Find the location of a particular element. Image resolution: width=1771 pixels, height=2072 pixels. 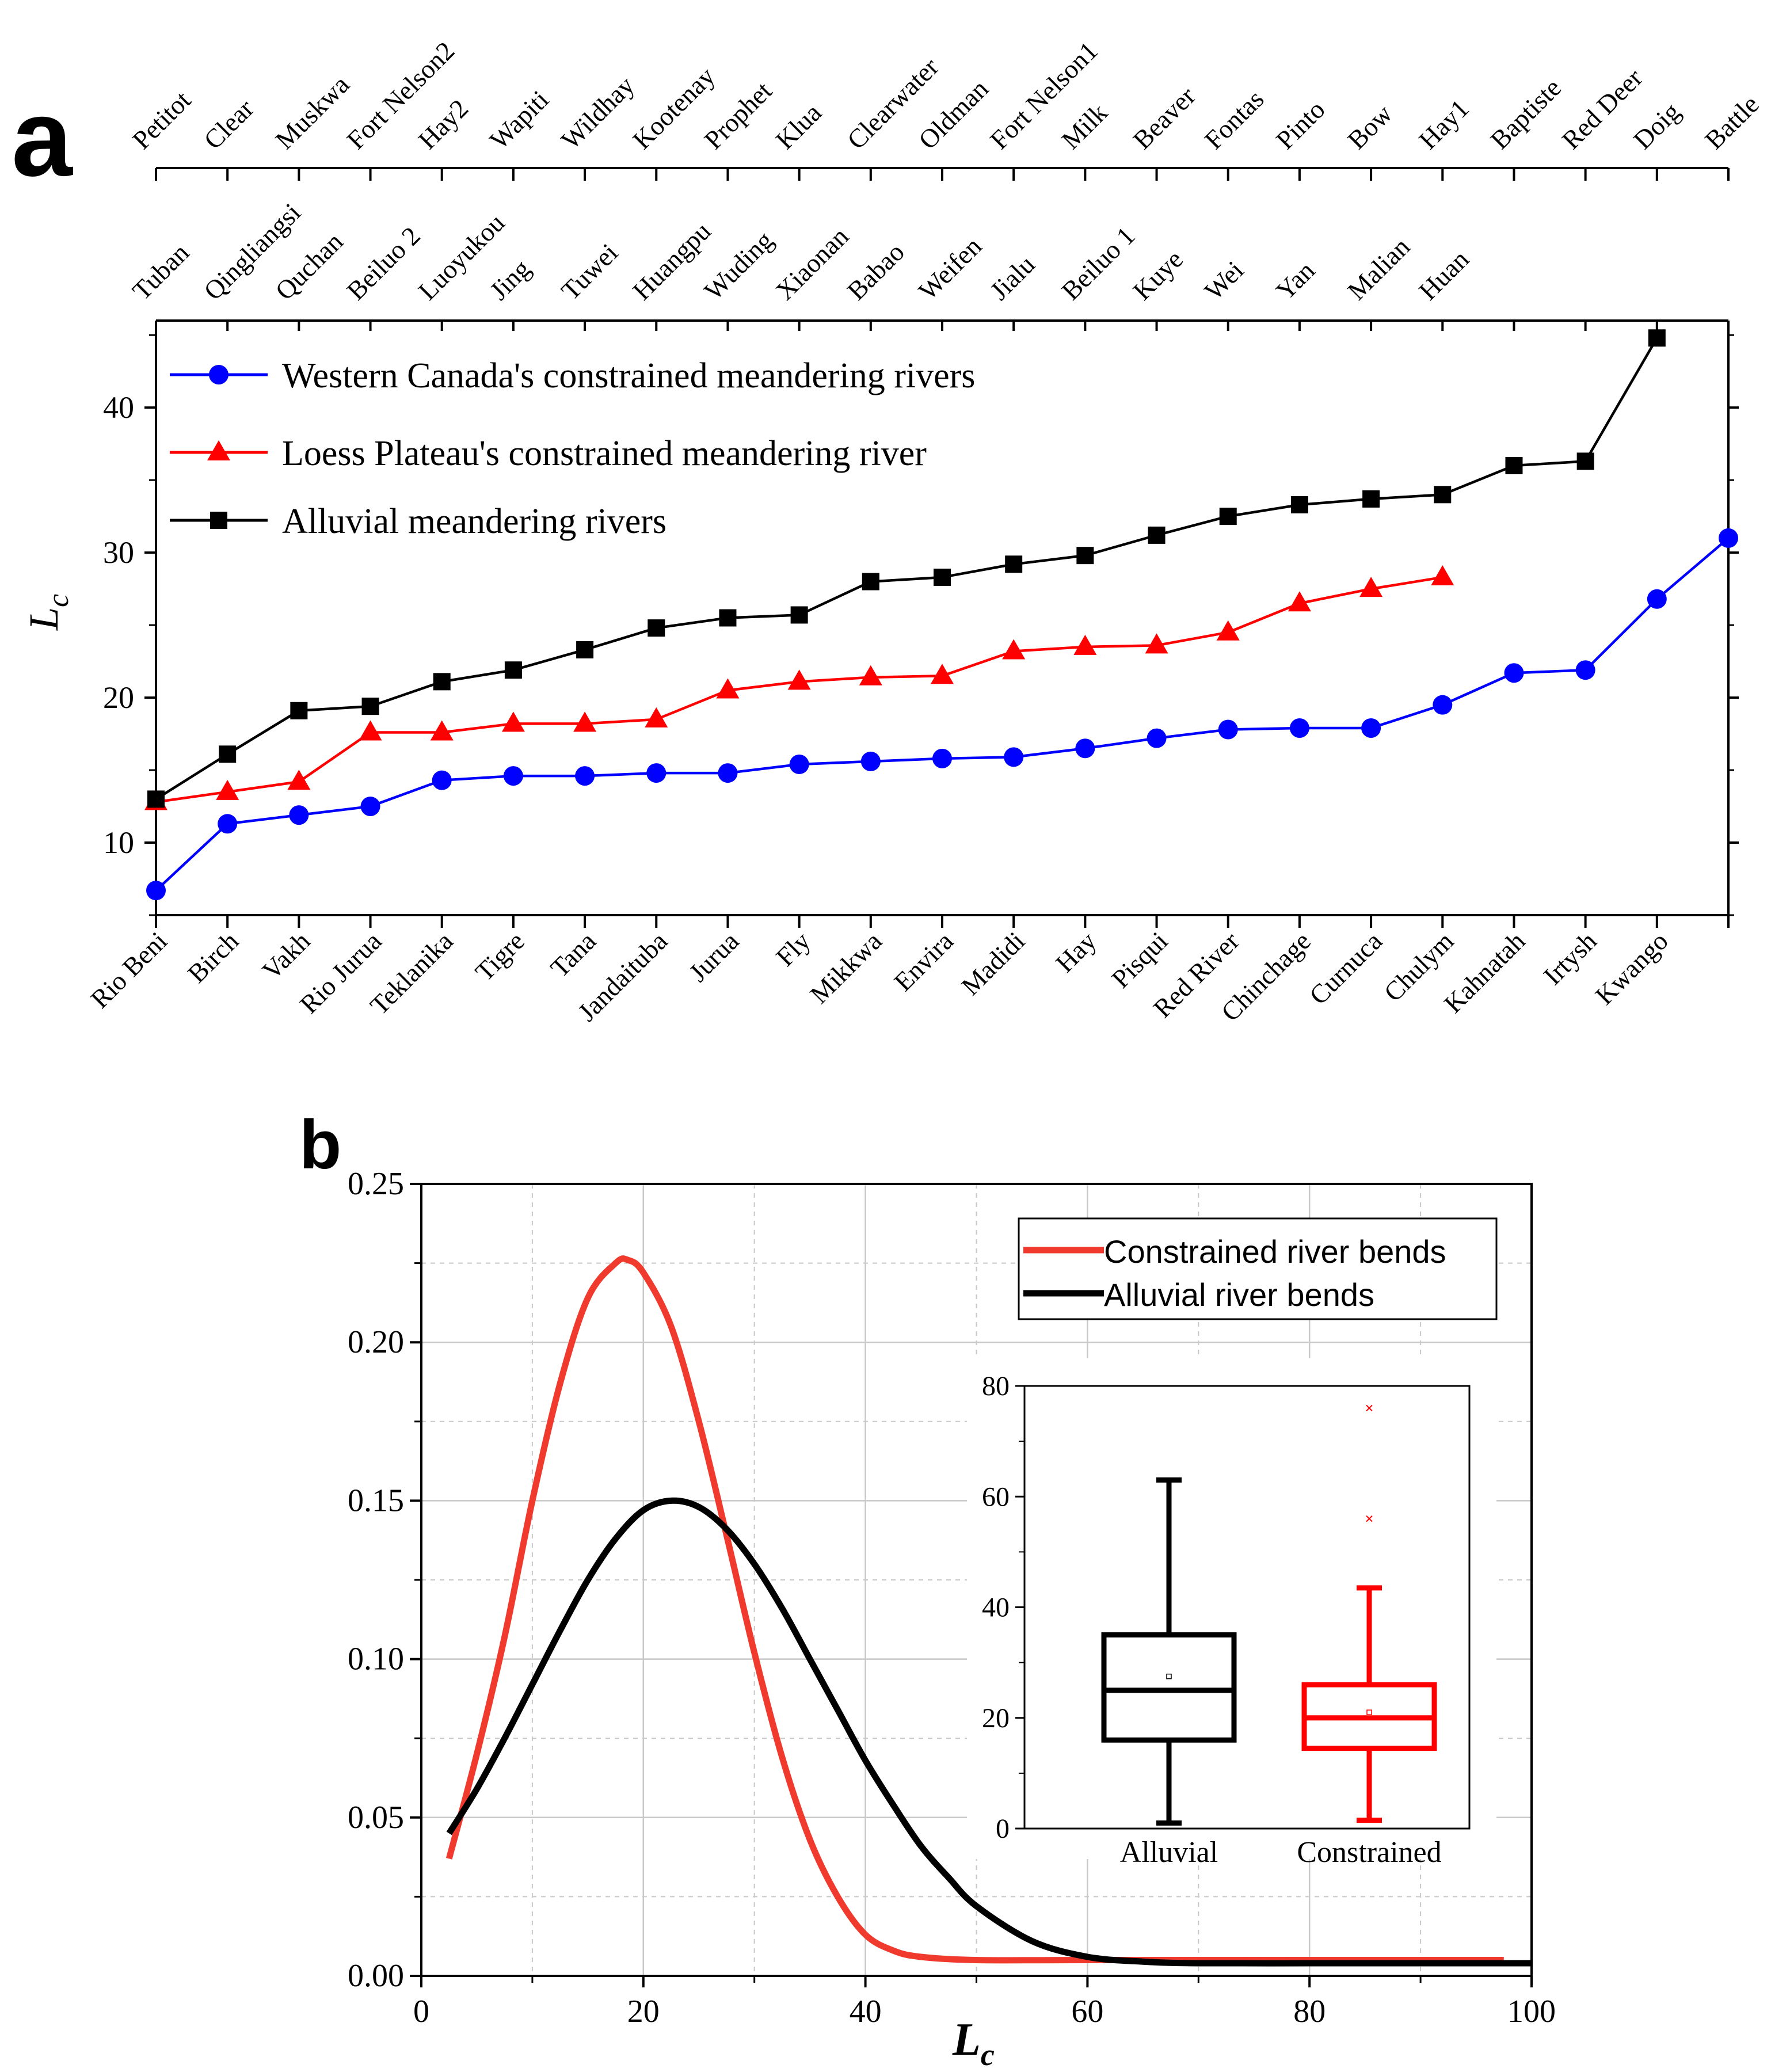

y-tick-label: 0.25 is located at coordinates (376, 1184).